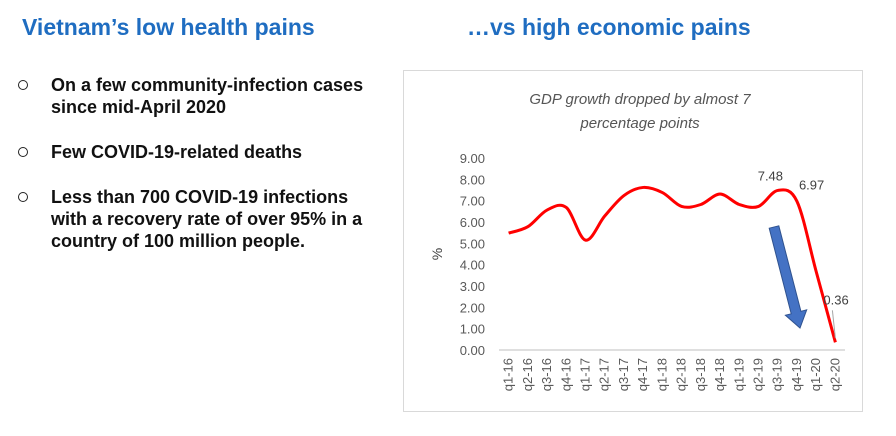  What do you see at coordinates (738, 374) in the screenshot?
I see `x-tick-label: q1-19` at bounding box center [738, 374].